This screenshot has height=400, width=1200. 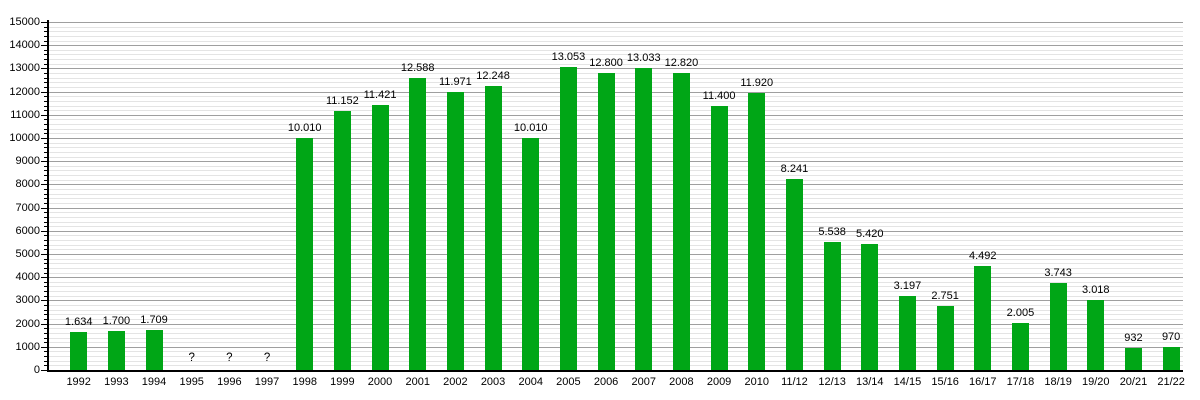 I want to click on bar-value-label: 2.751, so click(x=945, y=296).